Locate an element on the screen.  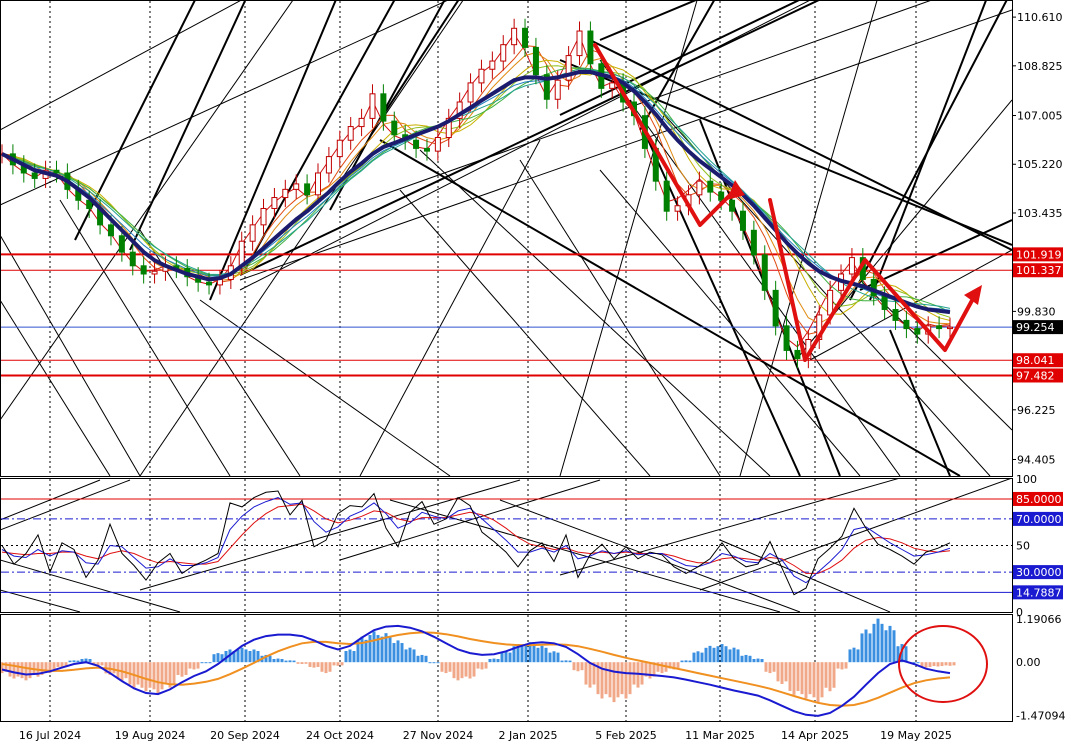
x-tick-label: 5 Feb 2025 is located at coordinates (625, 735).